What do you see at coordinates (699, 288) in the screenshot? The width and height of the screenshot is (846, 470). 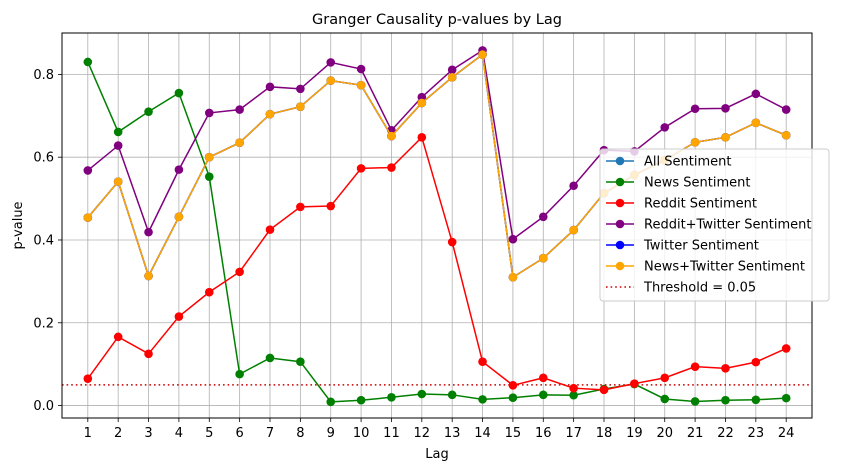 I see `legend-label: Threshold = 0.05` at bounding box center [699, 288].